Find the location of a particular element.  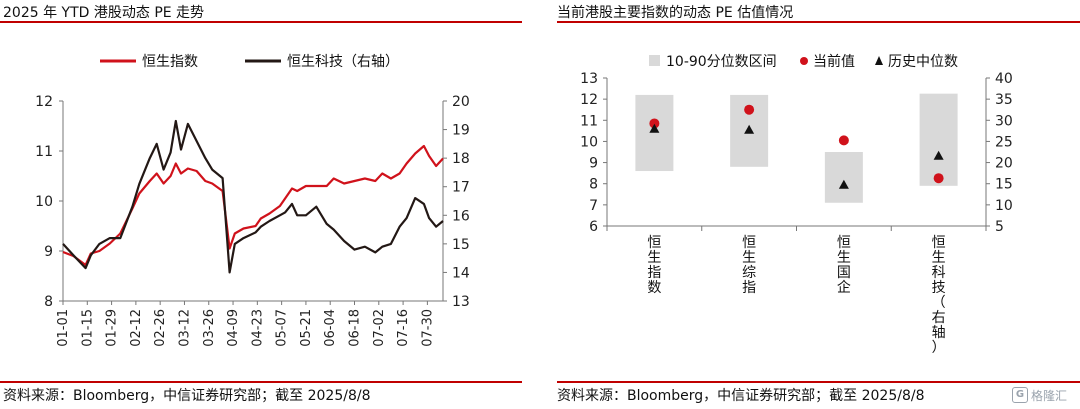

left-chart-title: 2025 年 YTD 港股动态 PE 走势 is located at coordinates (104, 13).